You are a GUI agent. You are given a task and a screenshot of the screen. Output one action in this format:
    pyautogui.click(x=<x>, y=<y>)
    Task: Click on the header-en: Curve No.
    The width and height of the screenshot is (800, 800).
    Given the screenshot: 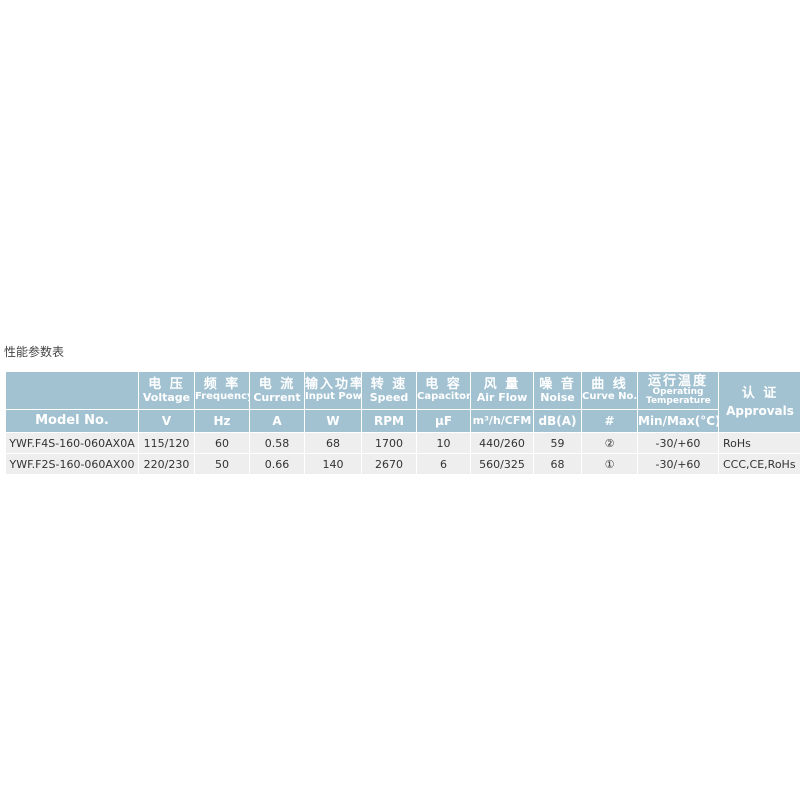 What is the action you would take?
    pyautogui.click(x=609, y=397)
    